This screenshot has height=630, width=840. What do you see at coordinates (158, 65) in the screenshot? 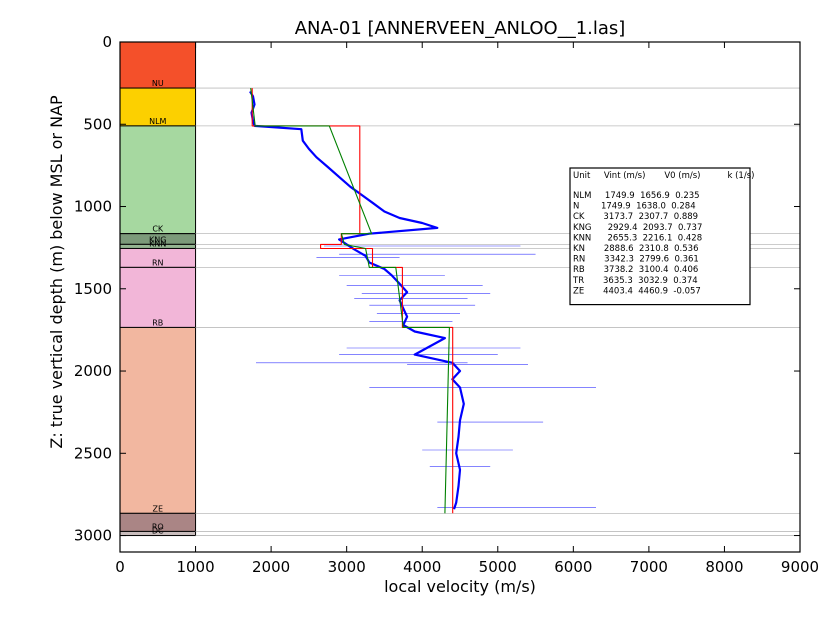
I see `strat-unit-nu` at bounding box center [158, 65].